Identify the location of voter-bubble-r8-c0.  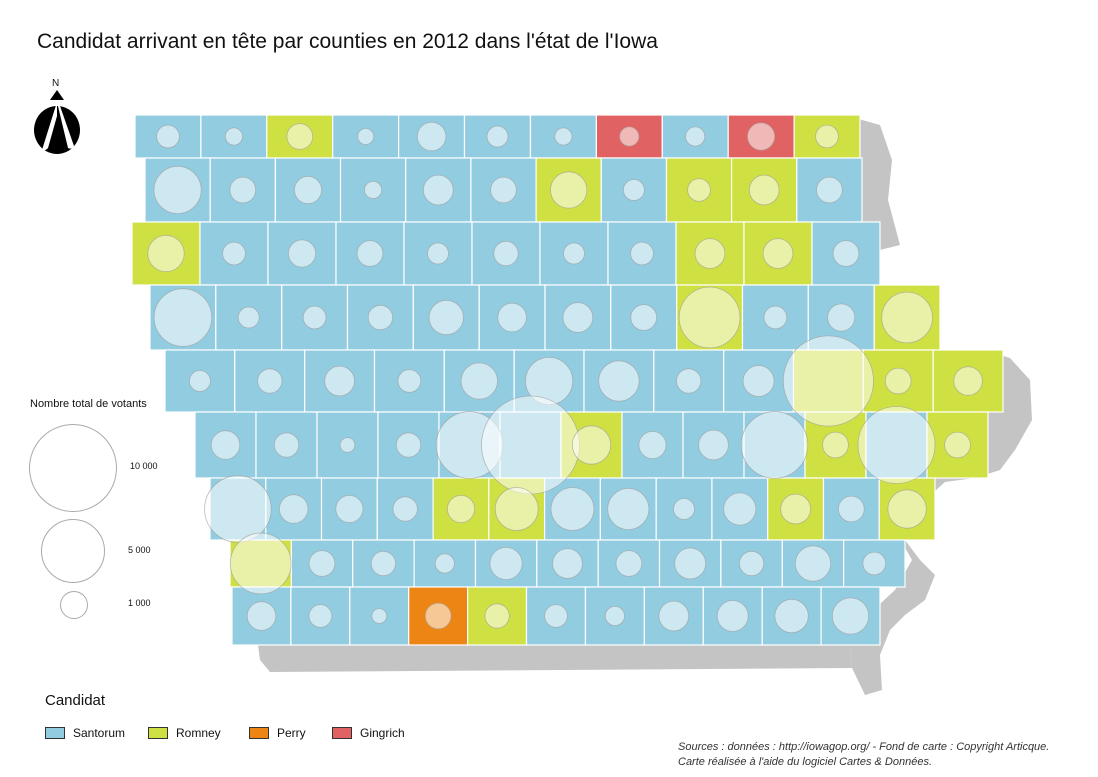
(261, 616).